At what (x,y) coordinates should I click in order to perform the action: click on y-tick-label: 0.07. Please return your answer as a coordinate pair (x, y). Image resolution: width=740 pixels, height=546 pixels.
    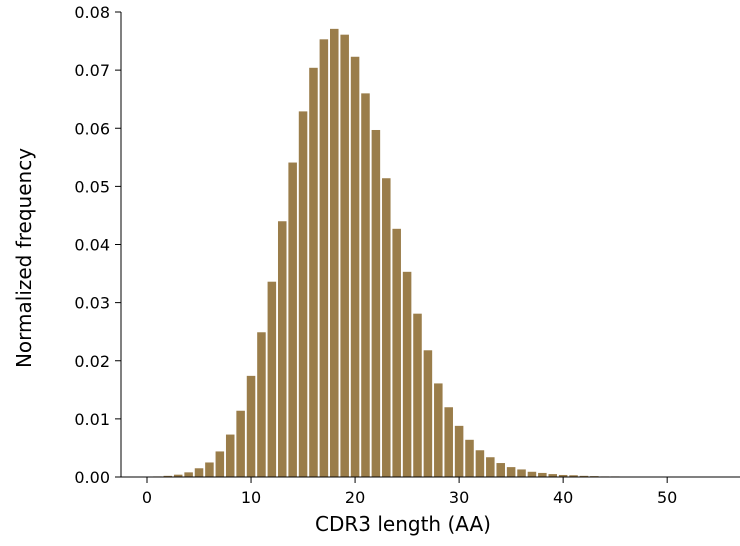
    Looking at the image, I should click on (92, 70).